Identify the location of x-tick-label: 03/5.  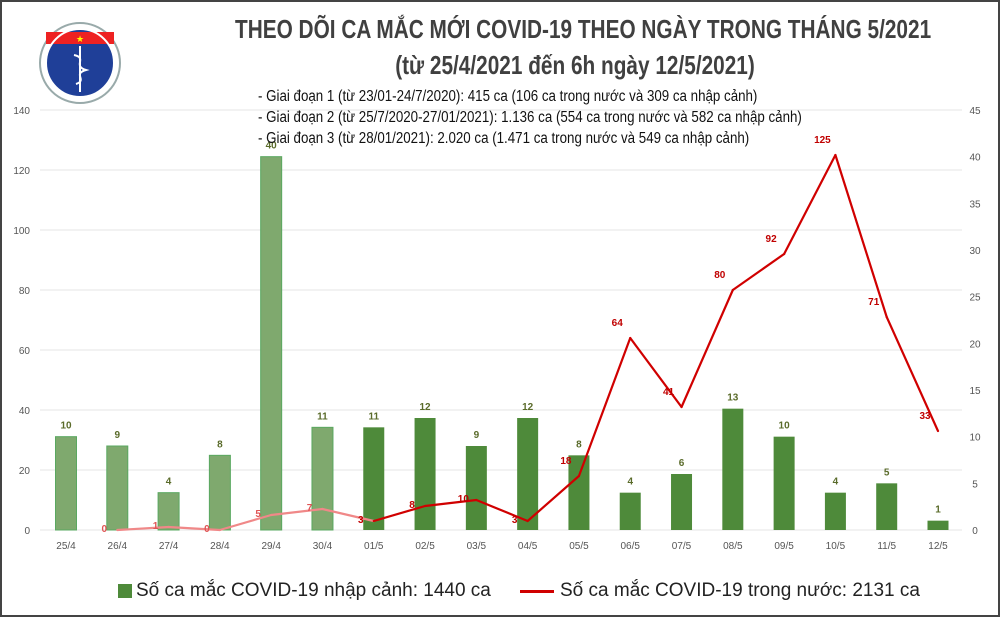
(477, 546).